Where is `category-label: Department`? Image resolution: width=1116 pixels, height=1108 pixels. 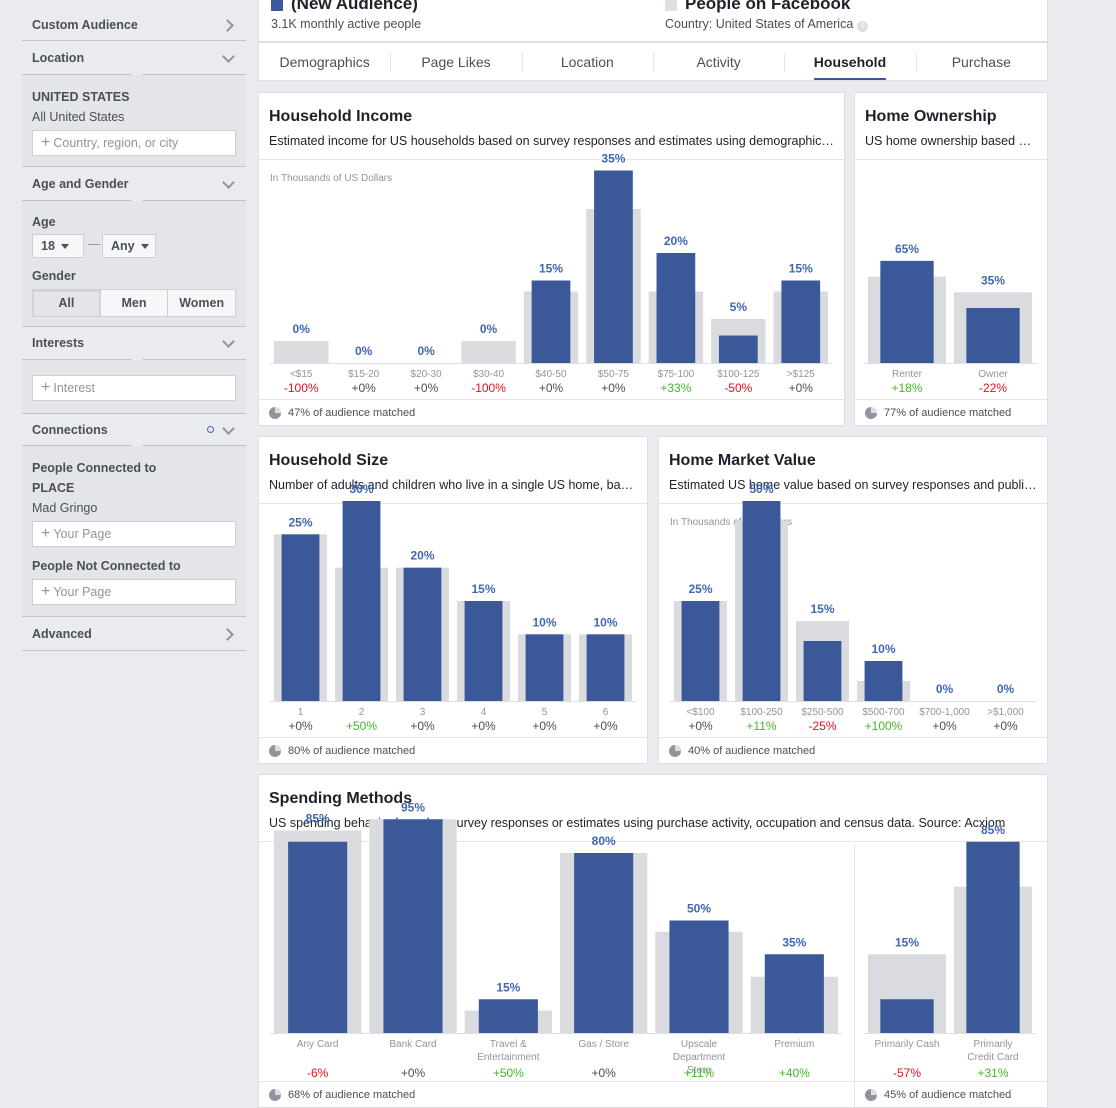 category-label: Department is located at coordinates (699, 1057).